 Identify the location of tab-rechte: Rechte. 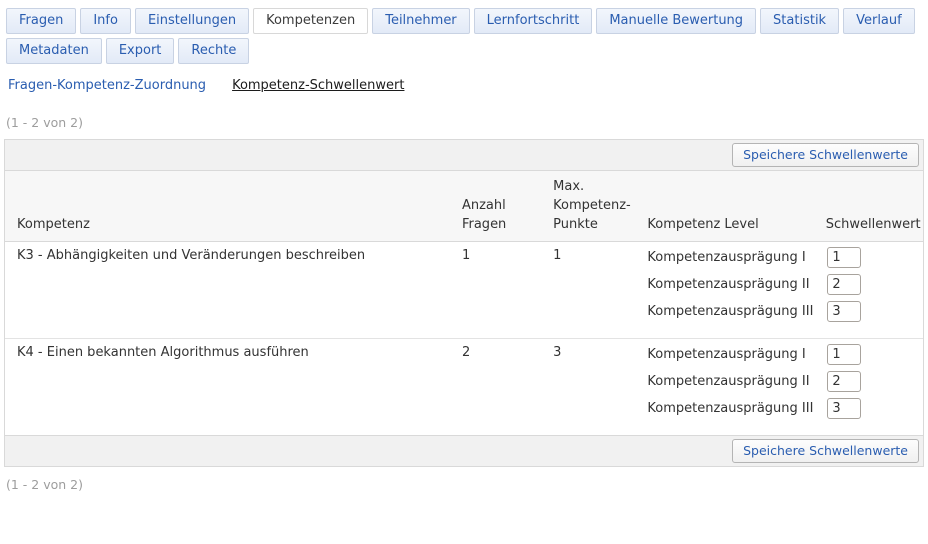
(214, 51).